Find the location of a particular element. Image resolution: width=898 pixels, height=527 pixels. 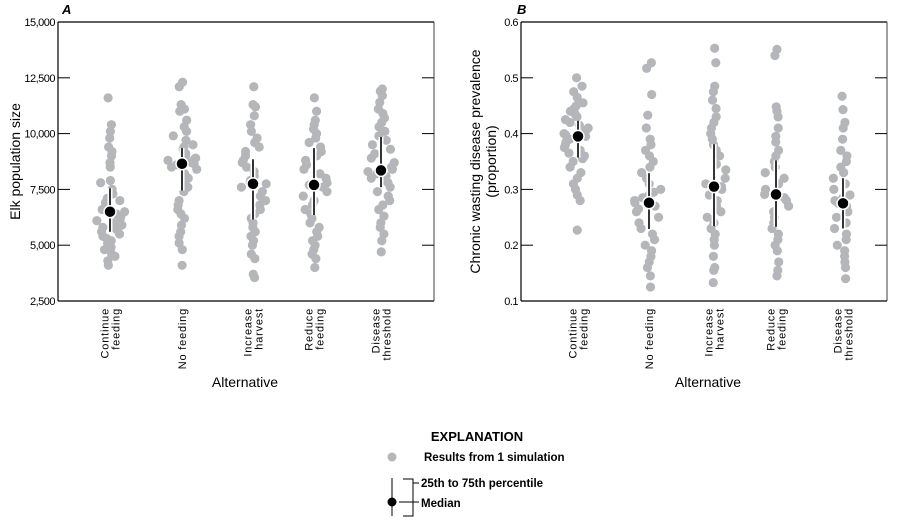

x-tick-label: No feeding is located at coordinates (183, 338).